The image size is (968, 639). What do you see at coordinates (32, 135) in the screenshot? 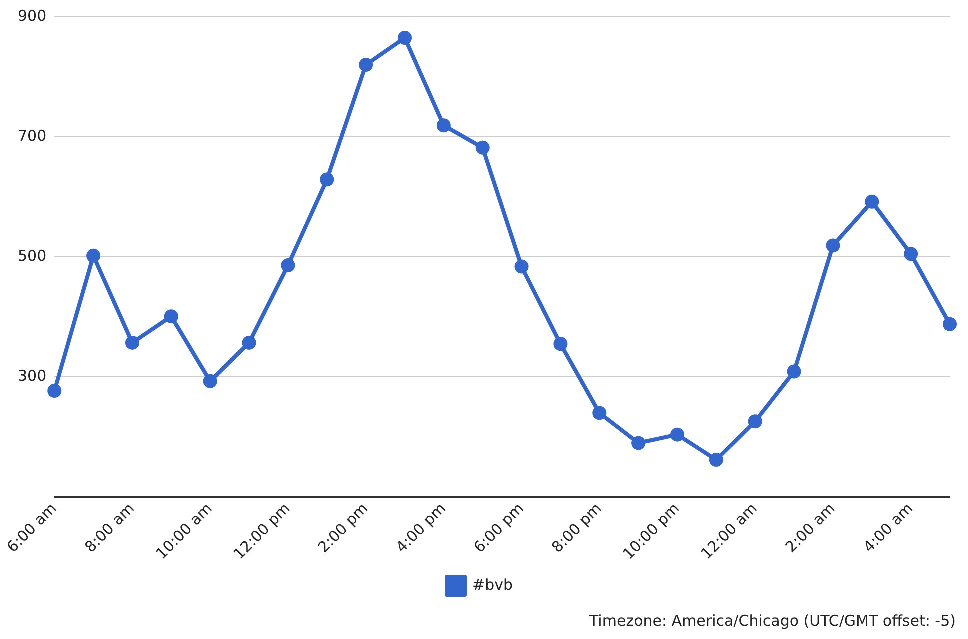
I see `y-tick-label: 700` at bounding box center [32, 135].